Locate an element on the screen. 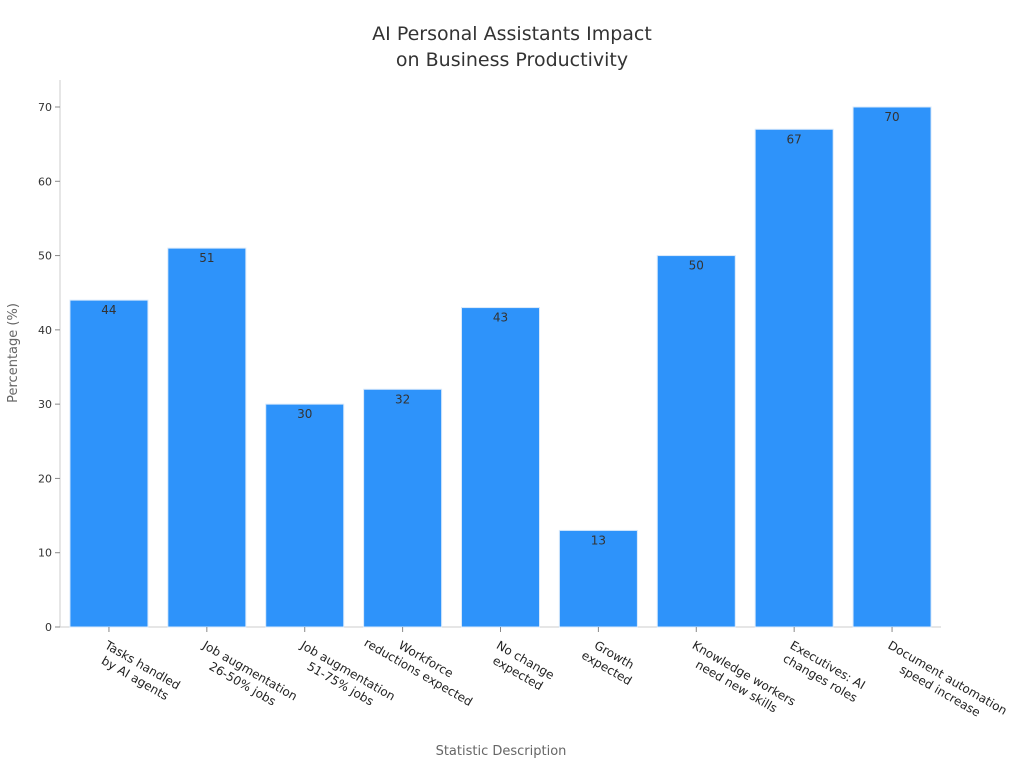 This screenshot has width=1024, height=772. y-tick-label: 60 is located at coordinates (45, 181).